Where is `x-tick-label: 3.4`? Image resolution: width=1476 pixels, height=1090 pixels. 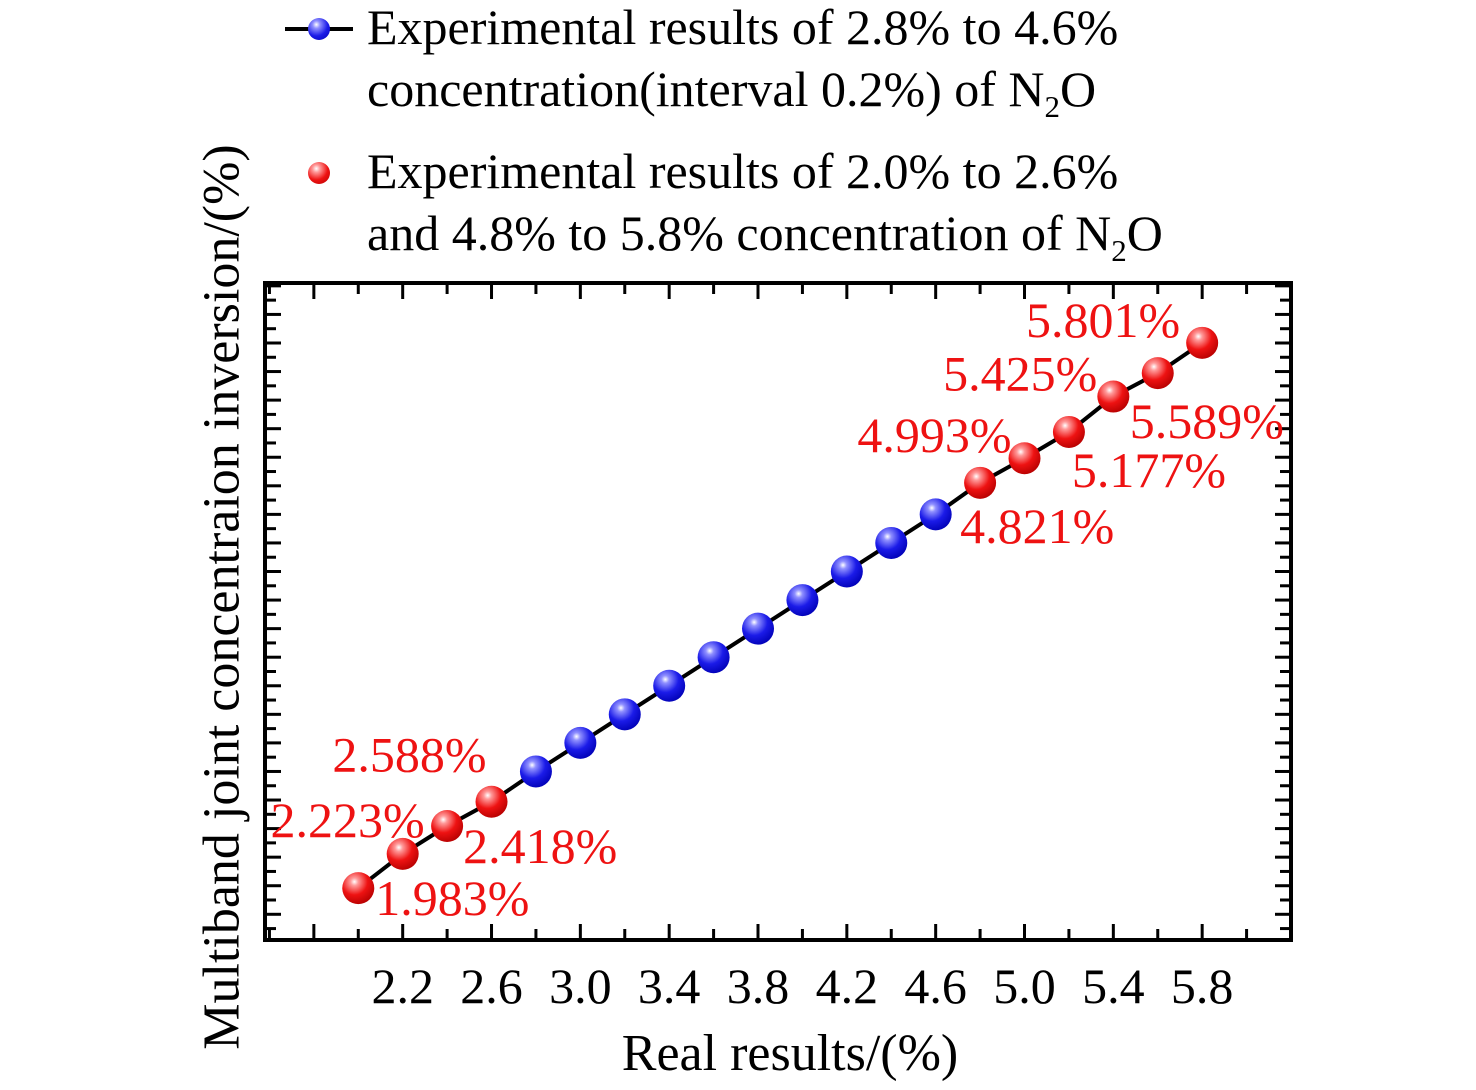
x-tick-label: 3.4 is located at coordinates (669, 986).